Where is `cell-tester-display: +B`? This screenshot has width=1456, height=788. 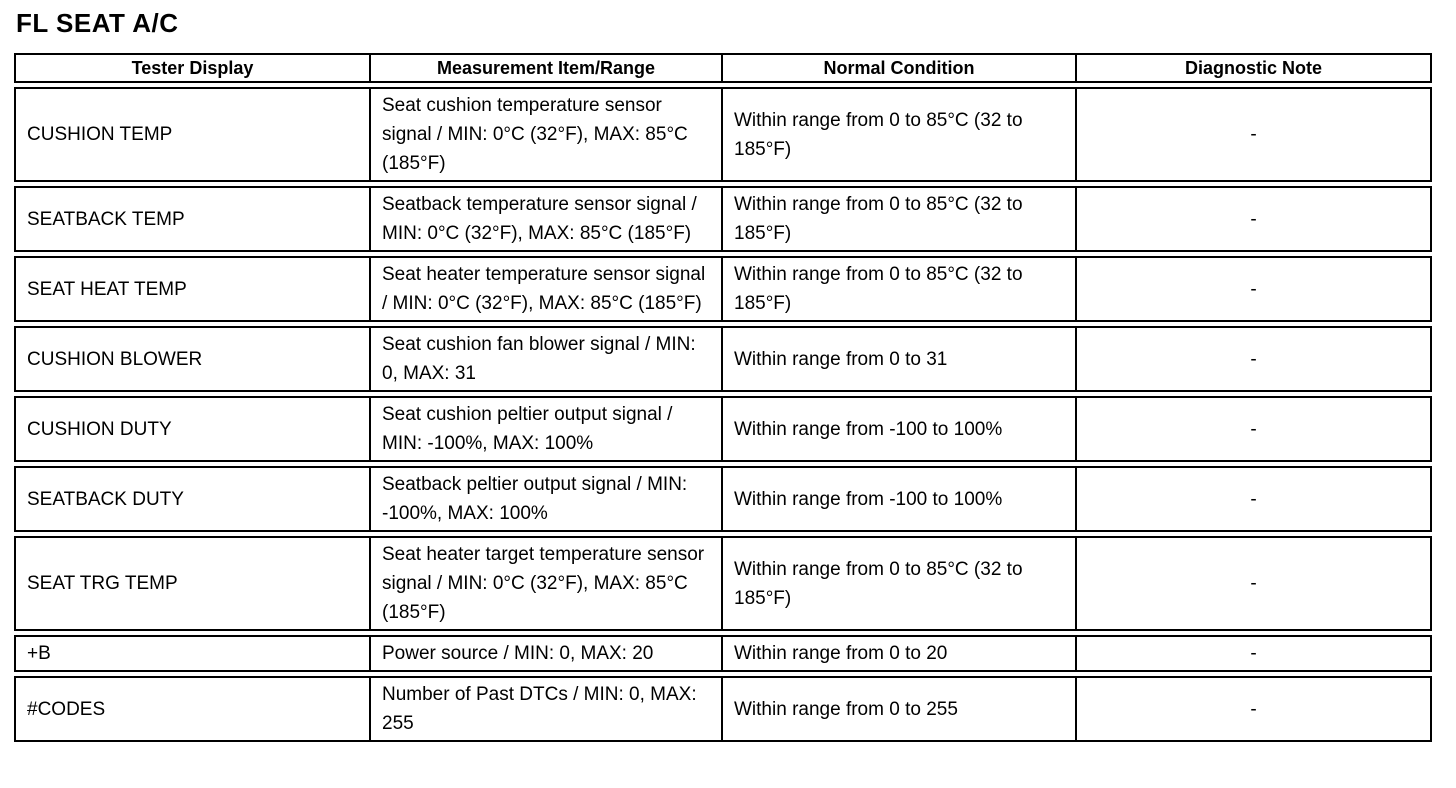 cell-tester-display: +B is located at coordinates (193, 653).